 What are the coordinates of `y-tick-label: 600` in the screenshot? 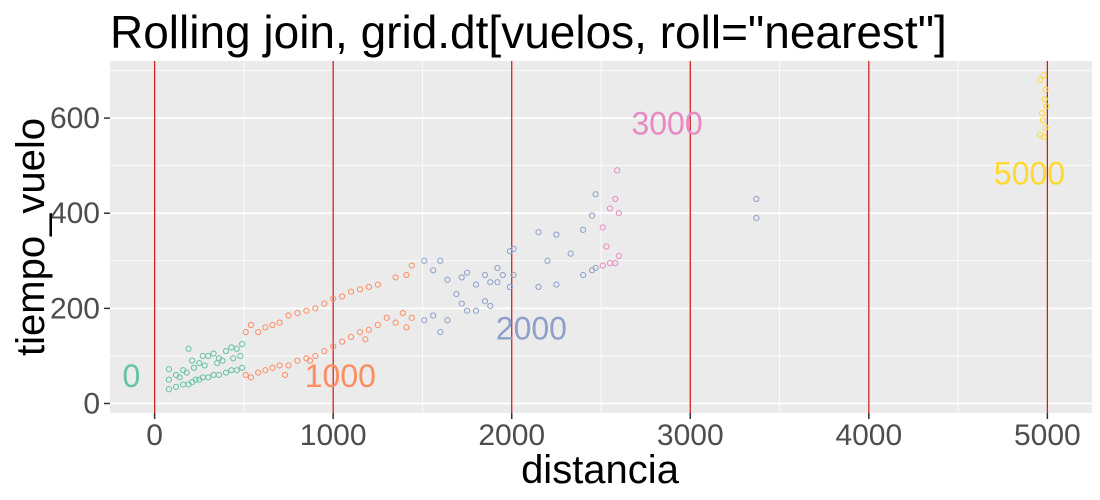 It's located at (75, 118).